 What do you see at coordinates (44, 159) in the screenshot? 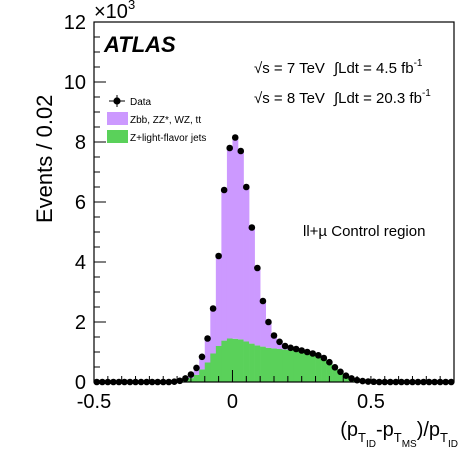
I see `y-axis-label: Events / 0.02` at bounding box center [44, 159].